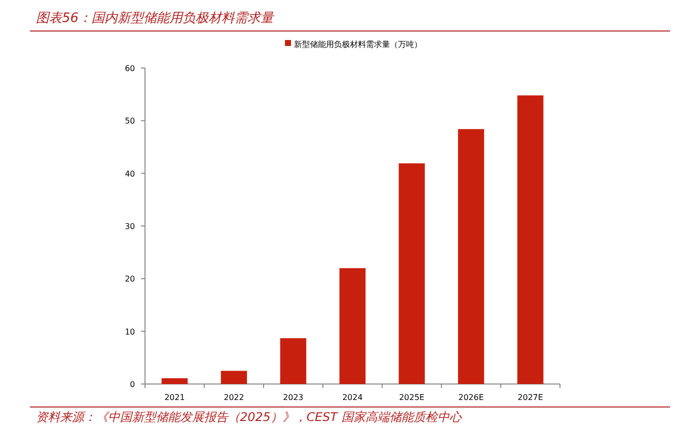 This screenshot has width=677, height=440. What do you see at coordinates (129, 121) in the screenshot?
I see `y-tick-label: 50` at bounding box center [129, 121].